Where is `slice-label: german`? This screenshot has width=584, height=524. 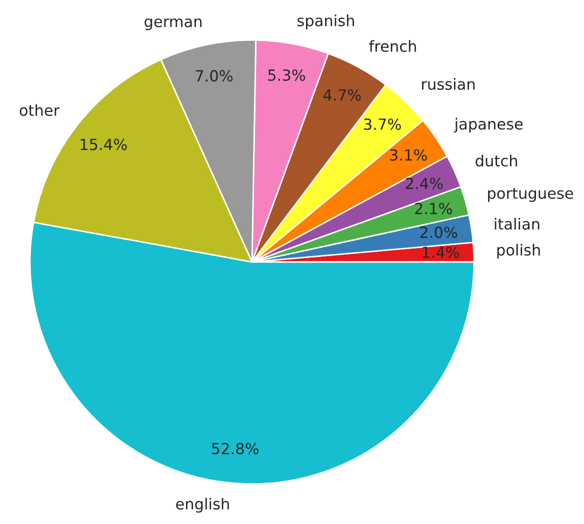
slice-label: german is located at coordinates (173, 24).